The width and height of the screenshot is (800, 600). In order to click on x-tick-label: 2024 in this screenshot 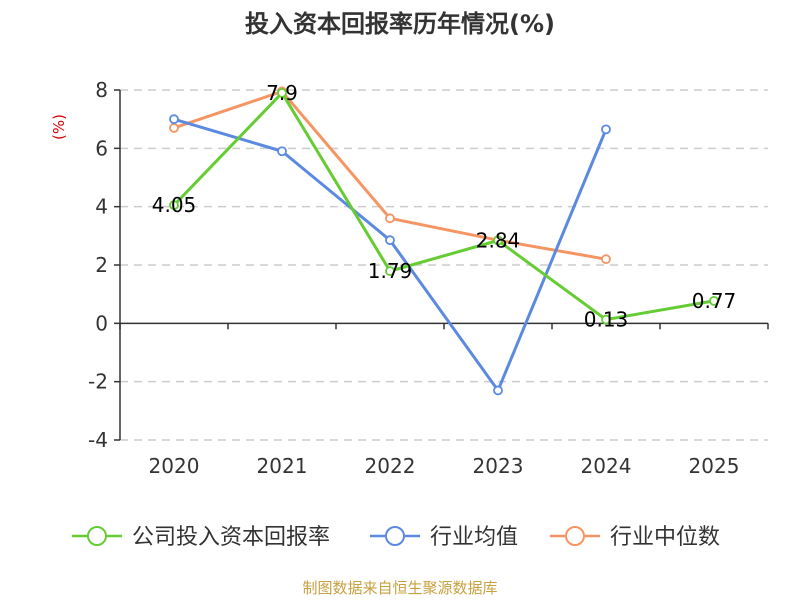, I will do `click(606, 466)`.